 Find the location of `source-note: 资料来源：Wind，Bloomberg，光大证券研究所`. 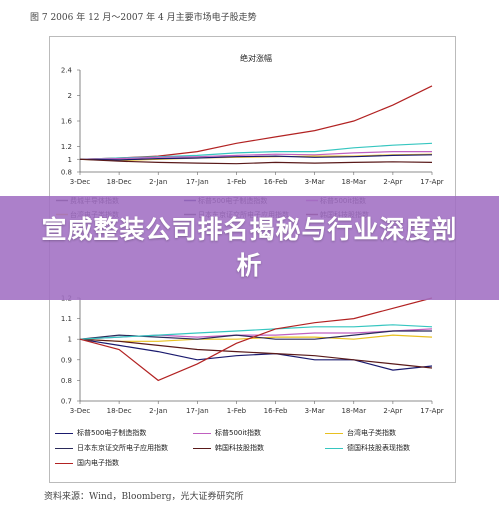

source-note: 资料来源：Wind，Bloomberg，光大证券研究所 is located at coordinates (144, 497).